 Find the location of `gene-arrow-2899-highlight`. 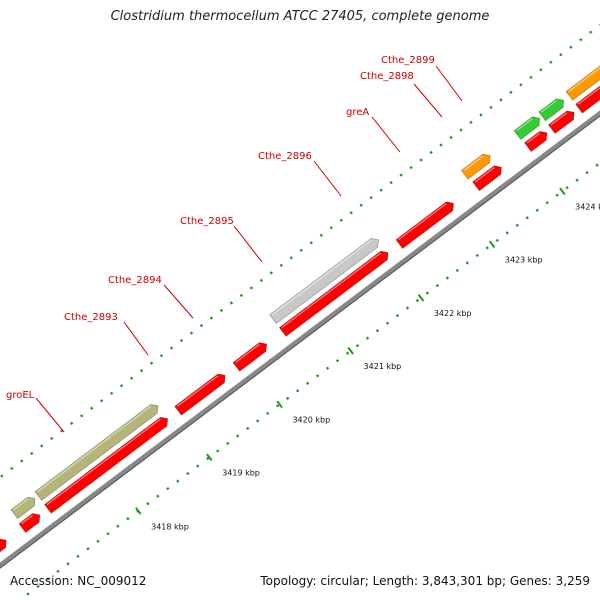

gene-arrow-2899-highlight is located at coordinates (584, 79).